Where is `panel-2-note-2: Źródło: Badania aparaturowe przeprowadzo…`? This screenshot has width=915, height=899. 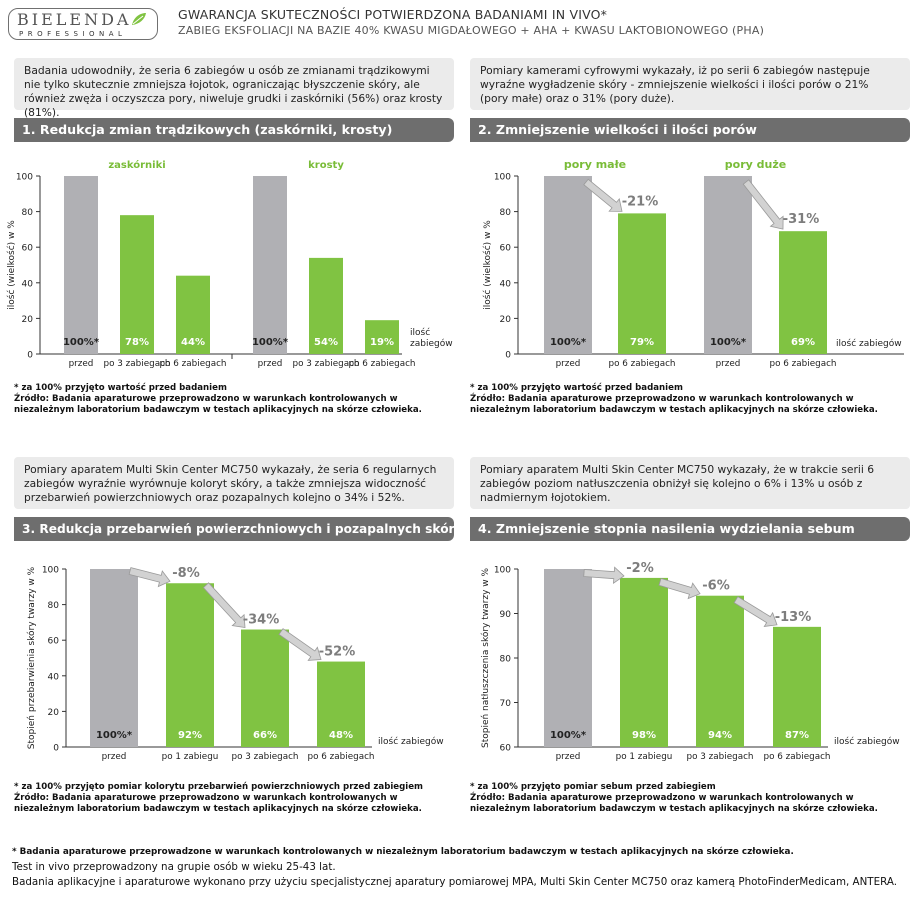 panel-2-note-2: Źródło: Badania aparaturowe przeprowadzo… is located at coordinates (674, 404).